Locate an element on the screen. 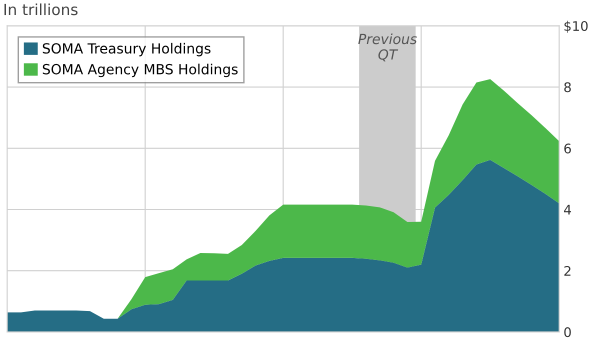 This screenshot has width=600, height=344. y-tick-label: 2 is located at coordinates (567, 271).